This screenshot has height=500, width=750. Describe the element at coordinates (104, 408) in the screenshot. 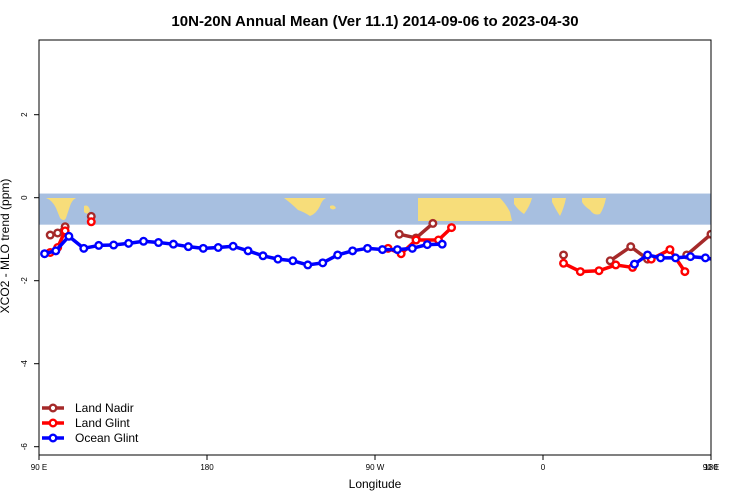

I see `legend-label-land-nadir: Land Nadir` at that location.